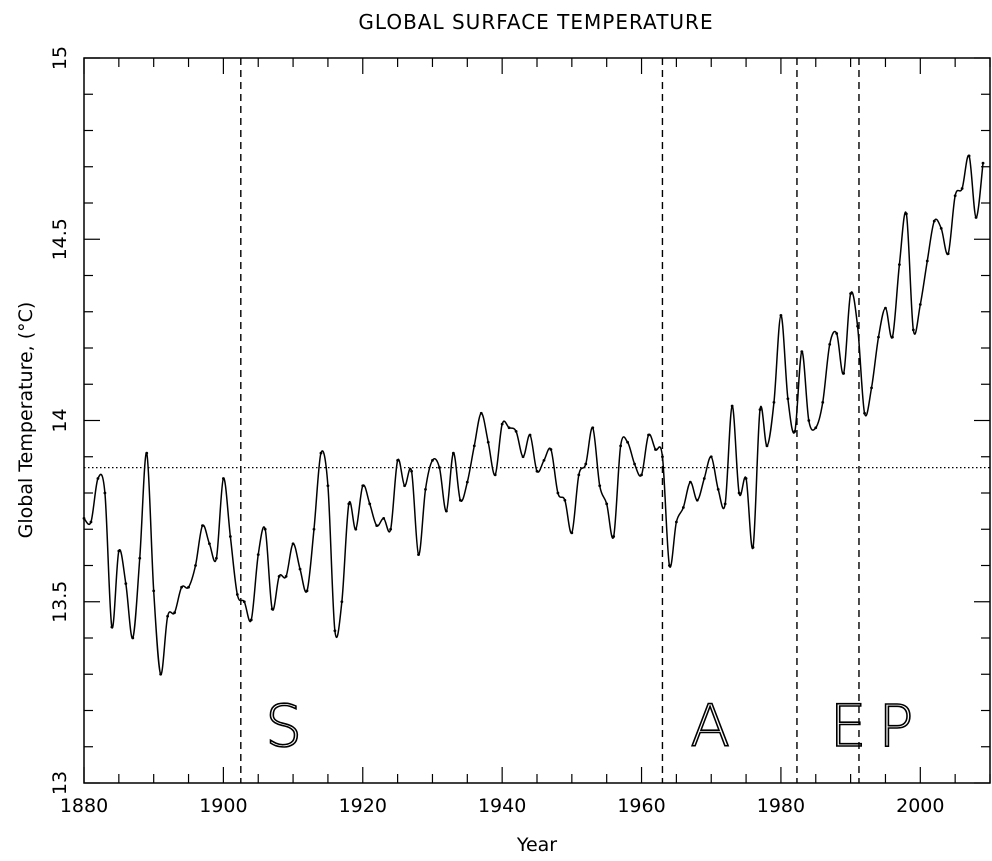  Describe the element at coordinates (363, 806) in the screenshot. I see `x-tick-label: 1920` at that location.